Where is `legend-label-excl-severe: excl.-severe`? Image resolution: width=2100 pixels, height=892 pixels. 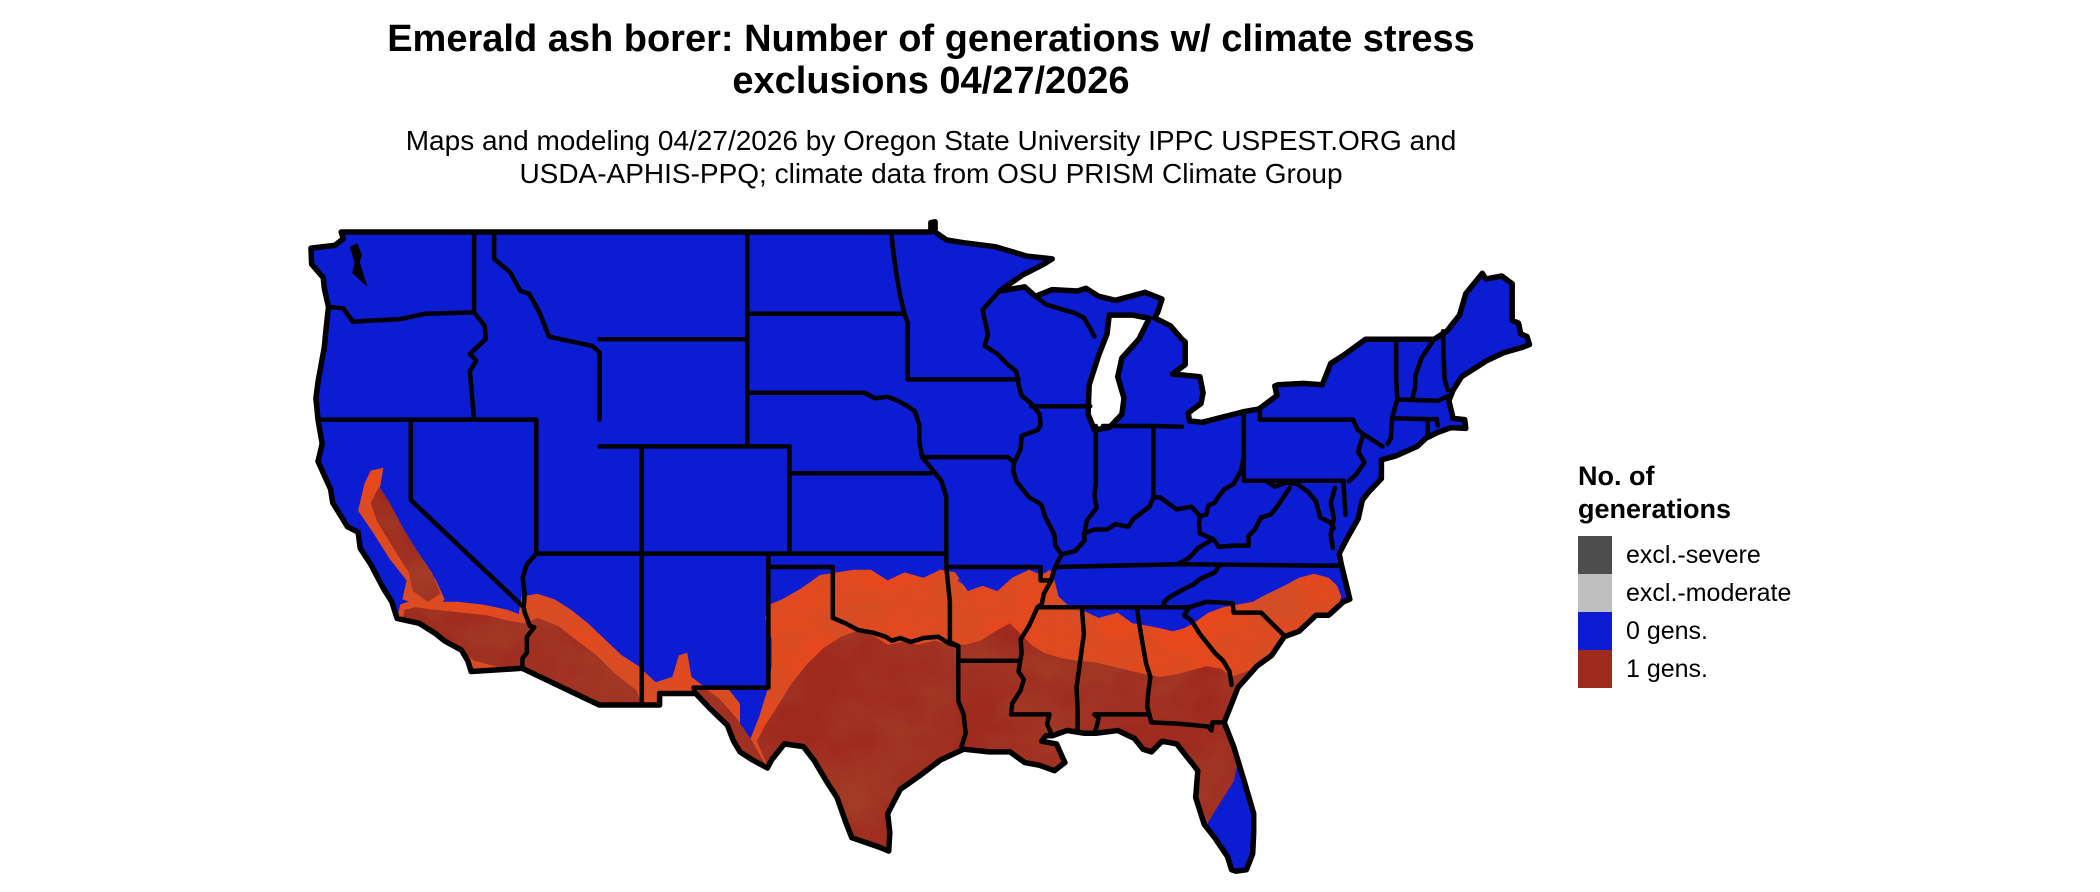
legend-label-excl-severe: excl.-severe is located at coordinates (1693, 554).